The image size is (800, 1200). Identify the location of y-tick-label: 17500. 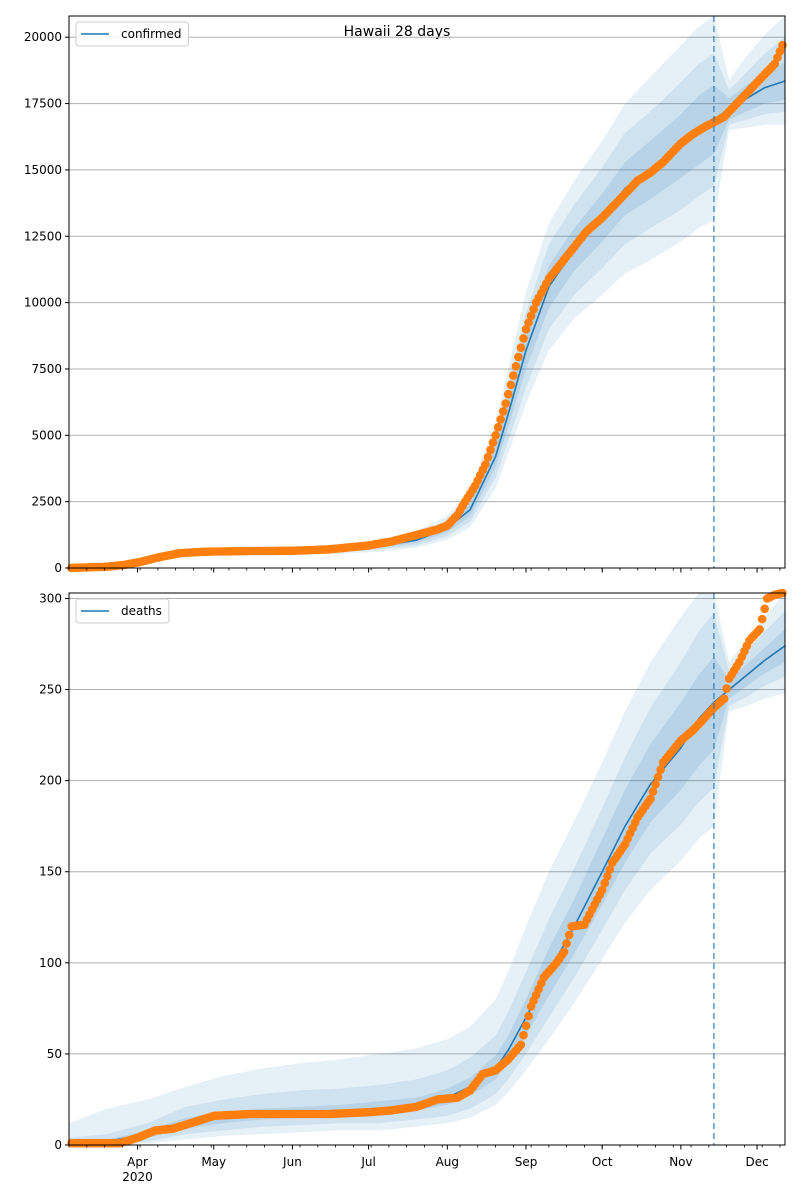
(43, 104).